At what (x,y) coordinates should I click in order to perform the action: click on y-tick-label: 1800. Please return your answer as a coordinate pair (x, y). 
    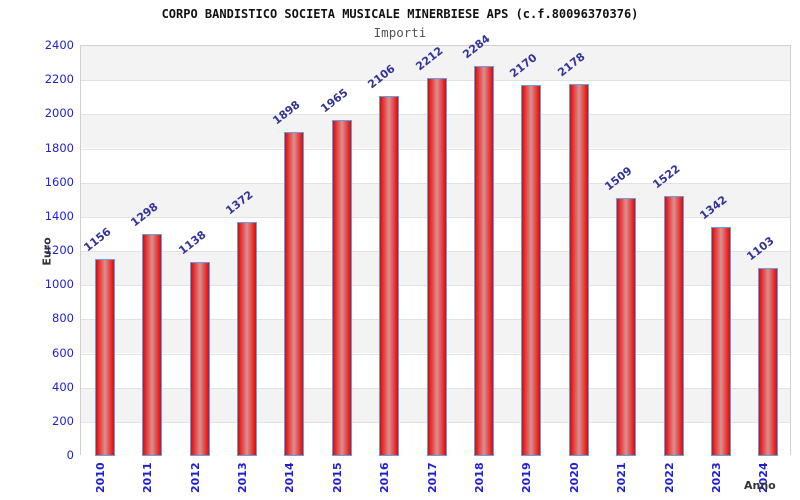
    Looking at the image, I should click on (59, 147).